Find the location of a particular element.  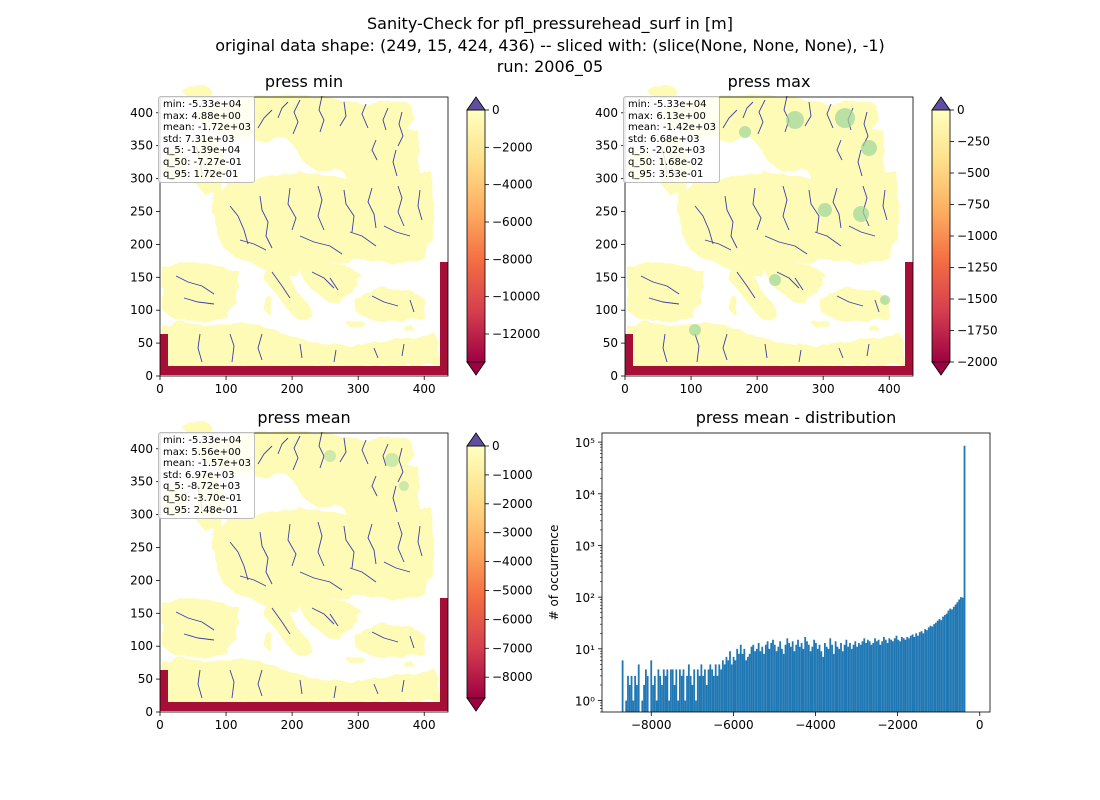

x-tick-label: 400 is located at coordinates (889, 389).